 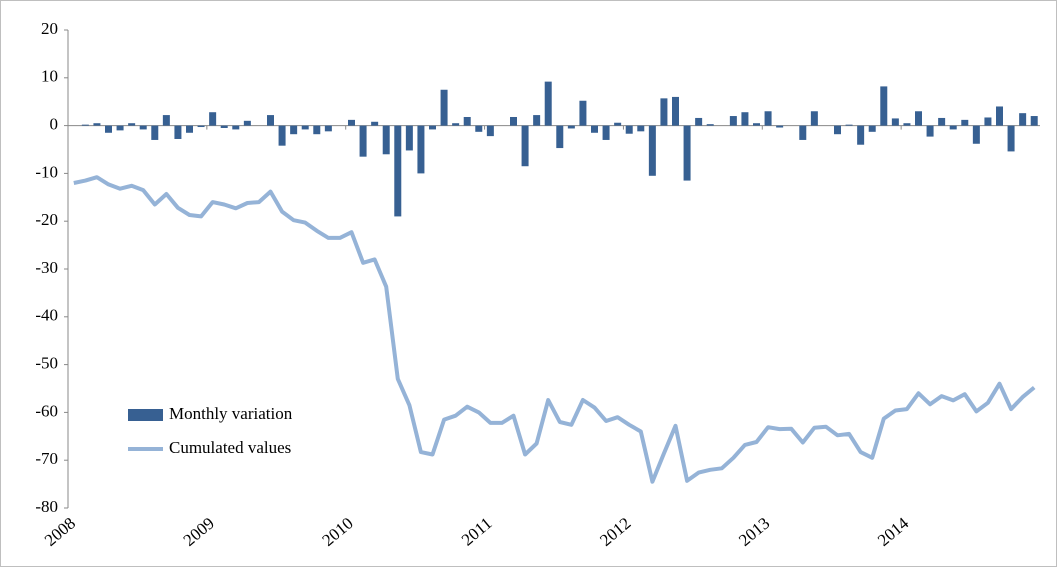 What do you see at coordinates (49, 76) in the screenshot?
I see `y-tick-label: 10` at bounding box center [49, 76].